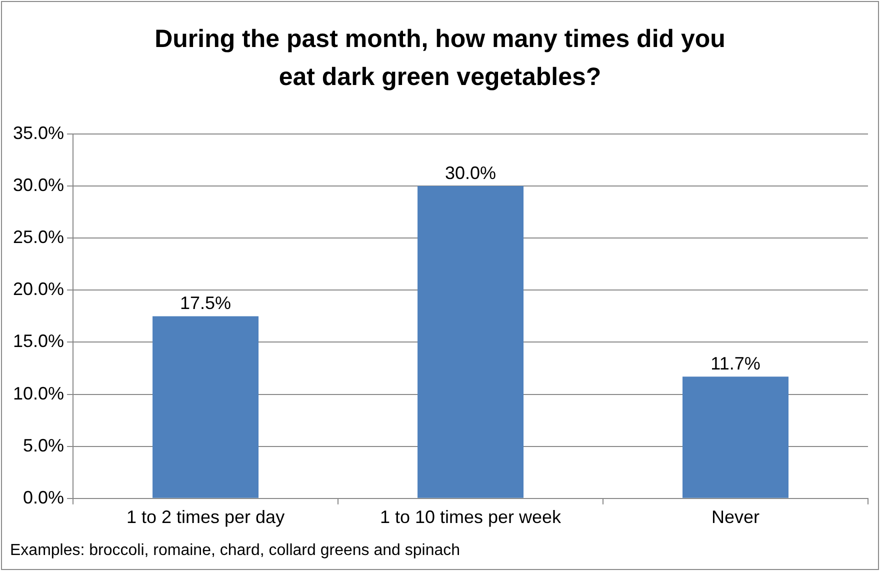 The image size is (880, 571). I want to click on y-tick-label: 5.0%, so click(43, 445).